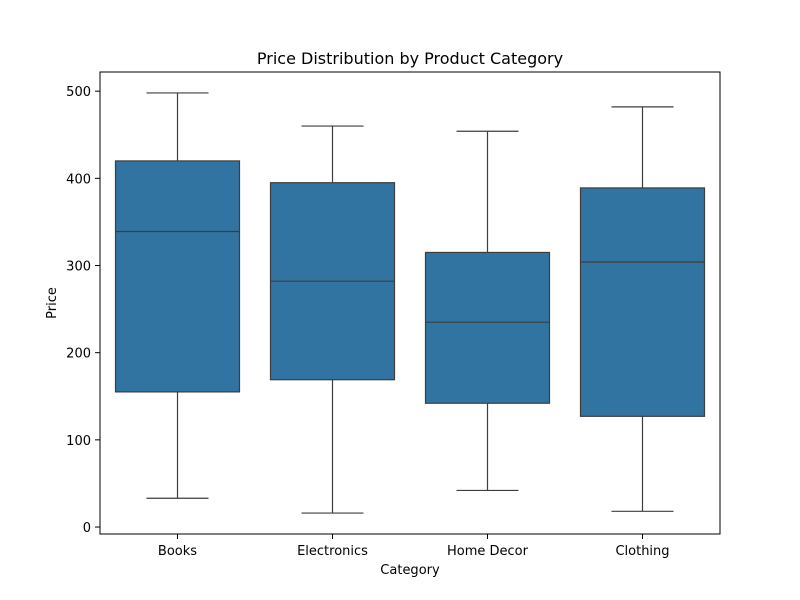 The height and width of the screenshot is (600, 800). What do you see at coordinates (87, 528) in the screenshot?
I see `y-tick-label: 0` at bounding box center [87, 528].